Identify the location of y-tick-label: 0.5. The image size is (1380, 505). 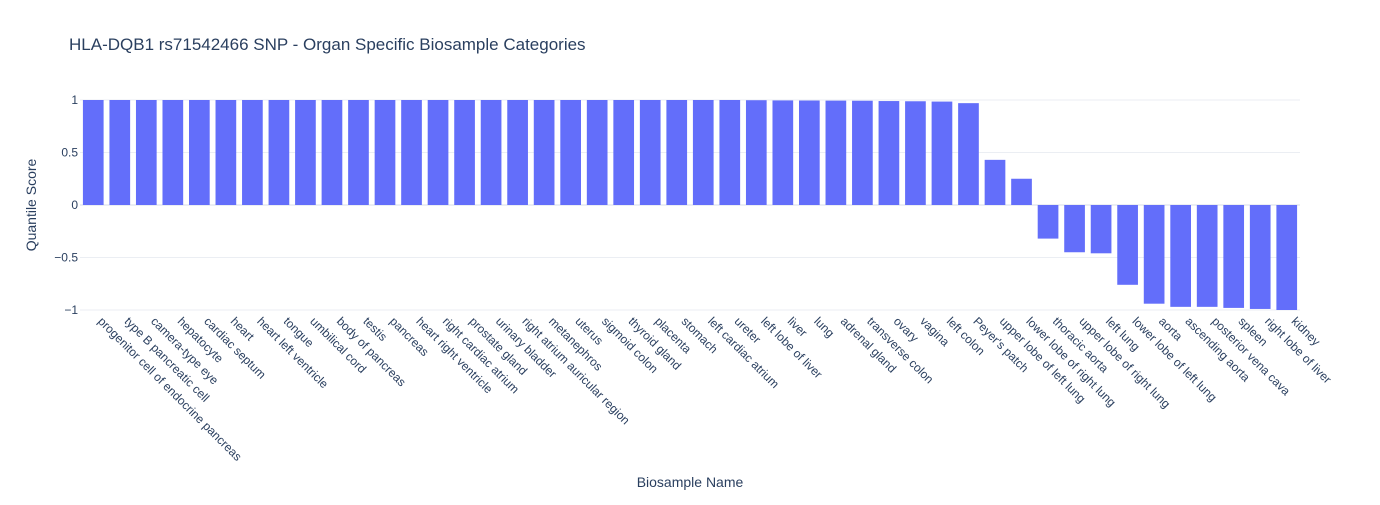
(69, 153).